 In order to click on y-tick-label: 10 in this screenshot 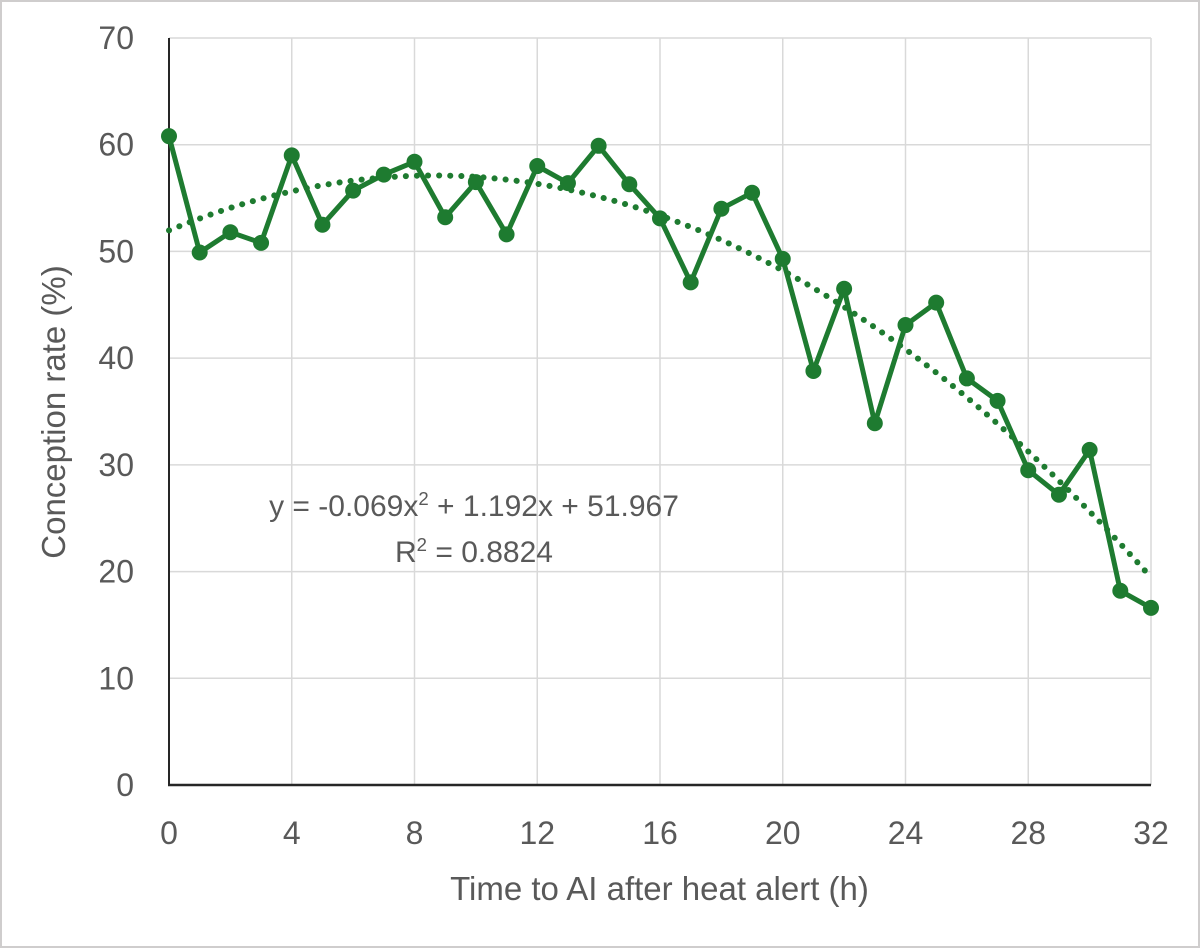, I will do `click(116, 678)`.